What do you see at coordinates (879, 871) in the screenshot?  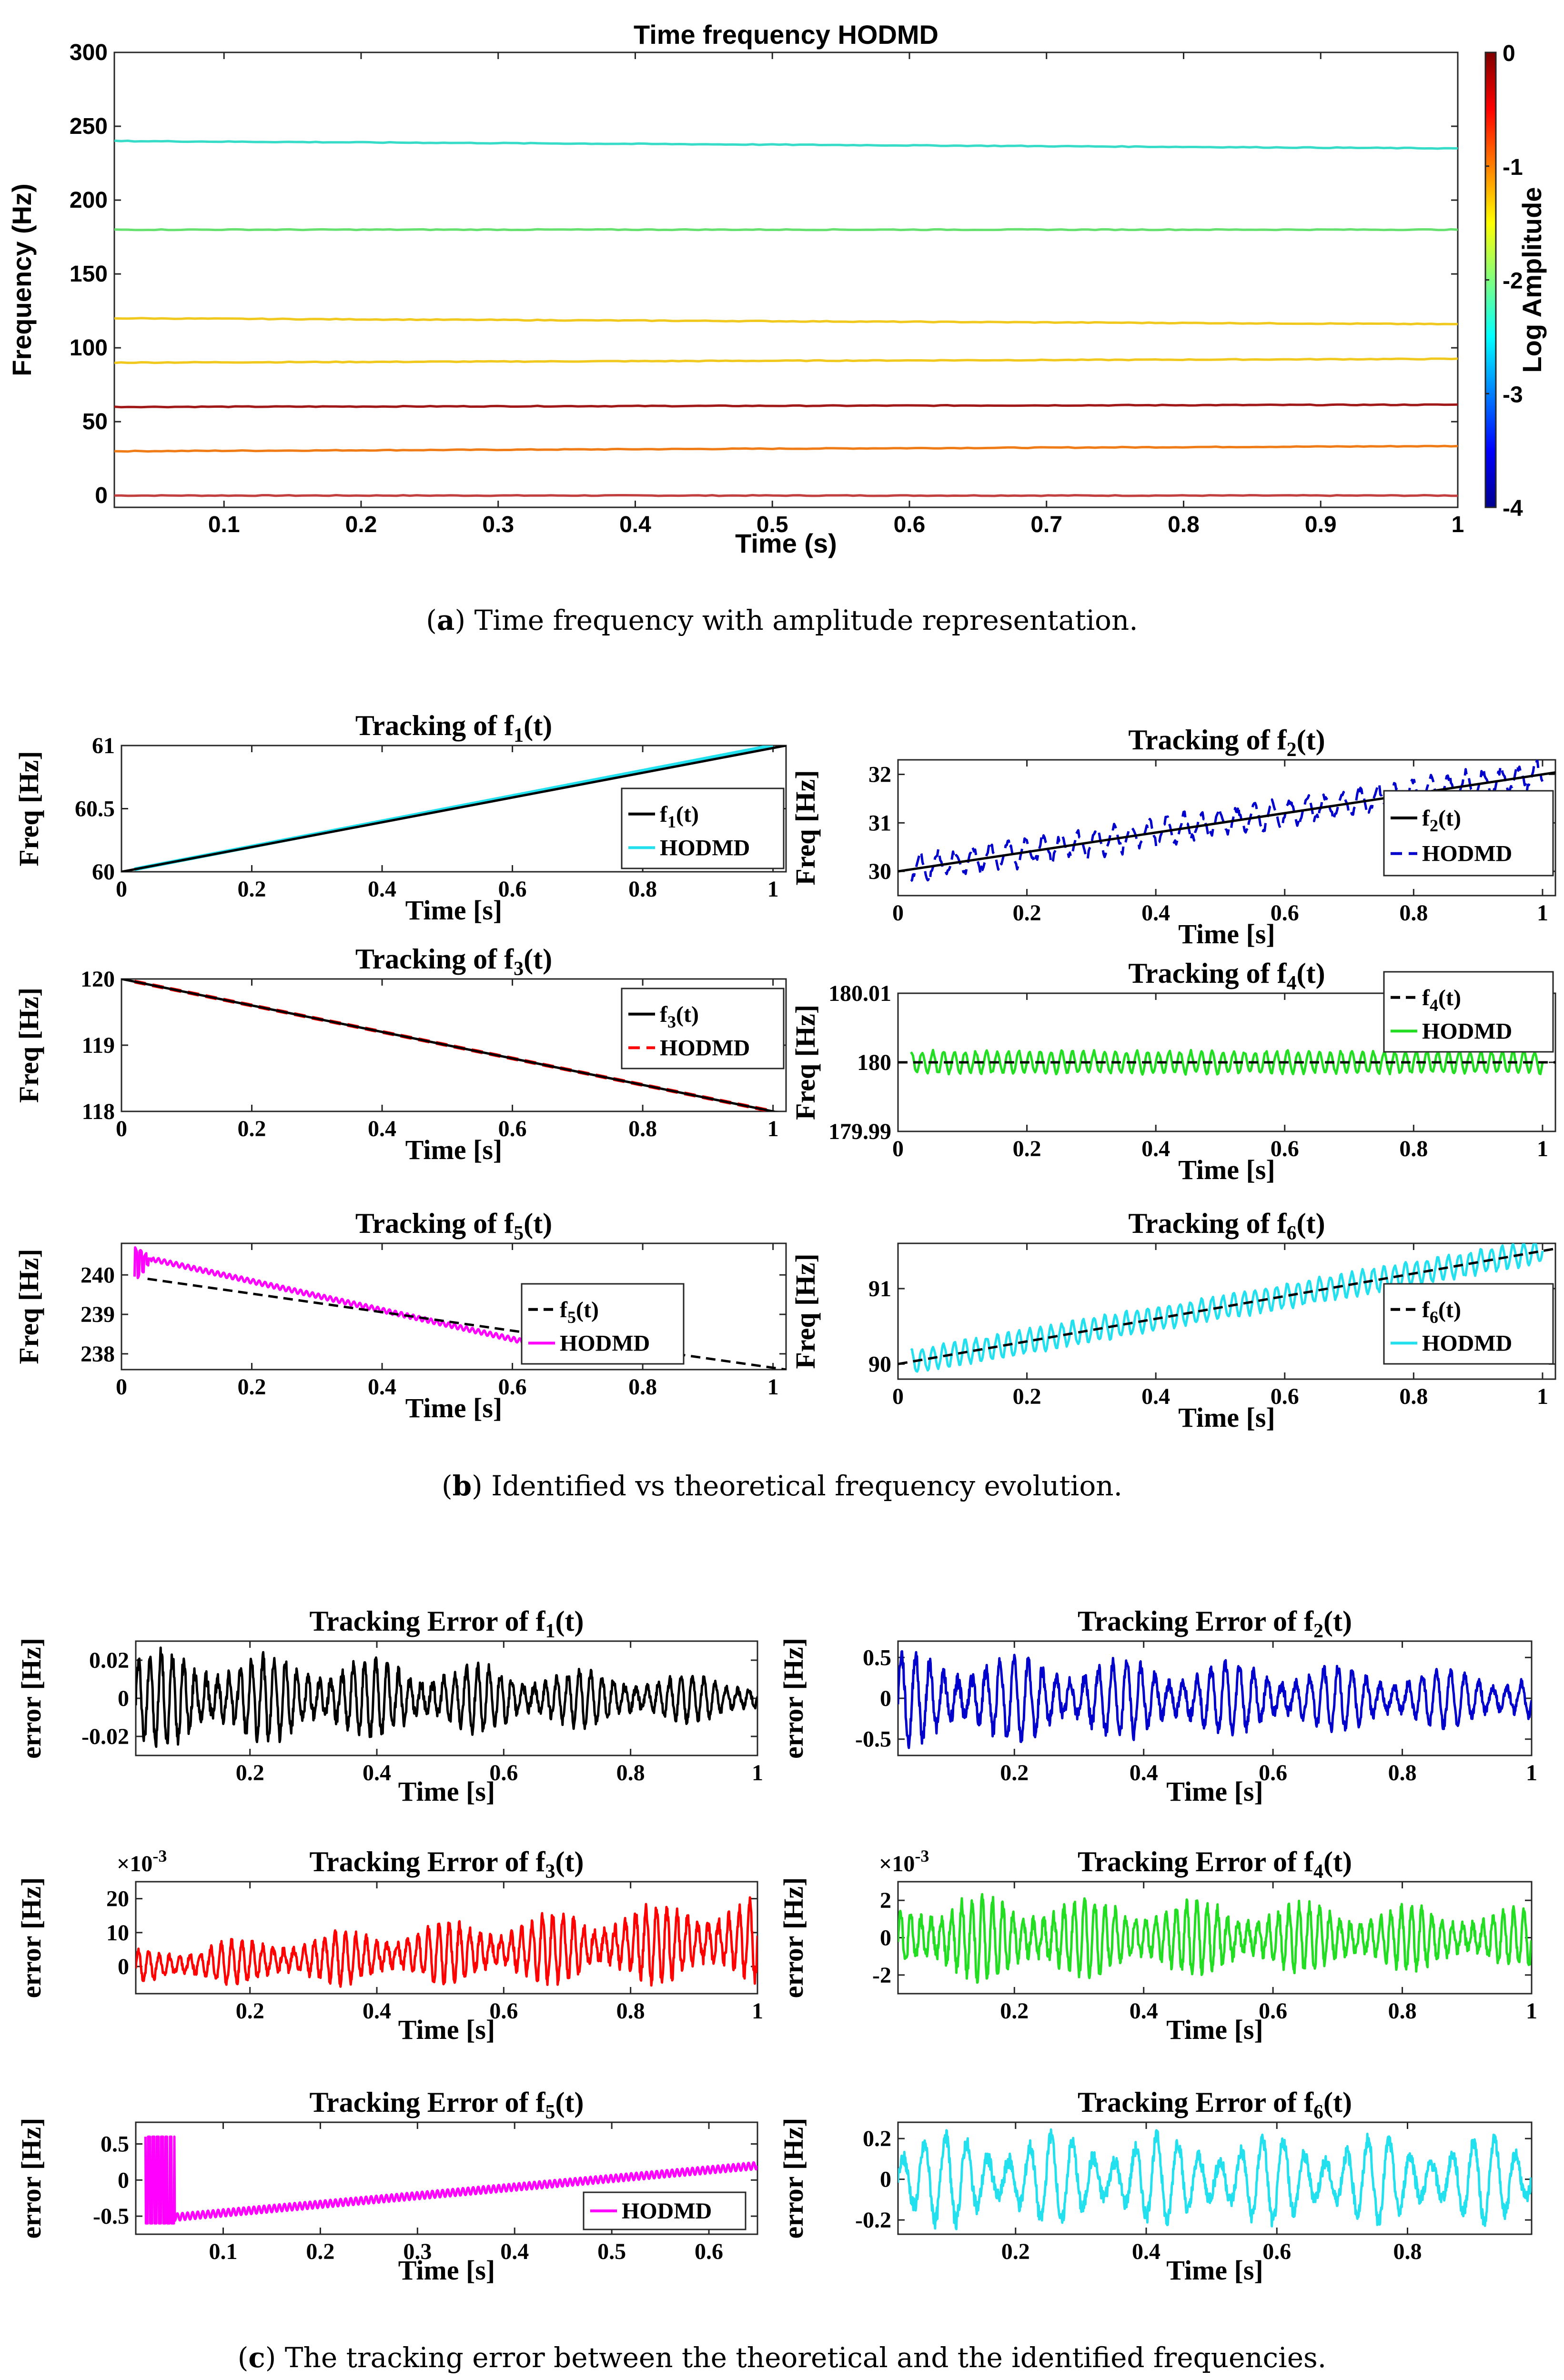 I see `y-tick-label: 30` at bounding box center [879, 871].